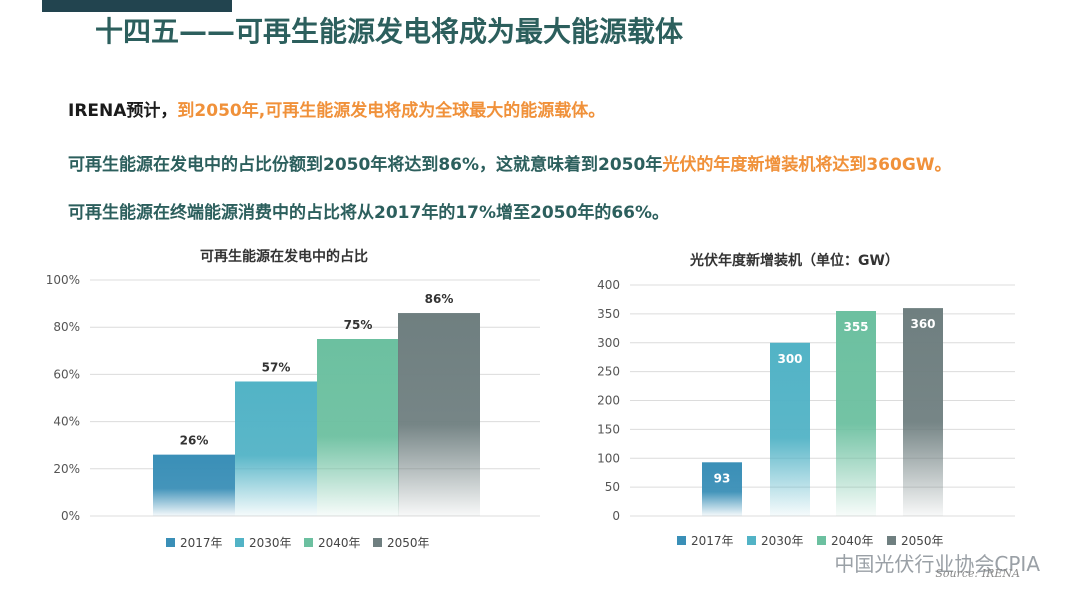  What do you see at coordinates (66, 422) in the screenshot?
I see `y-tick-label: 40%` at bounding box center [66, 422].